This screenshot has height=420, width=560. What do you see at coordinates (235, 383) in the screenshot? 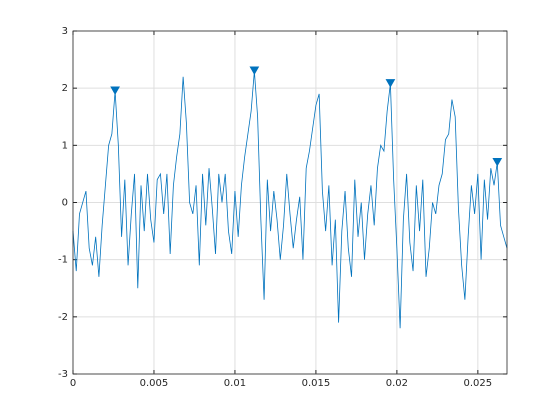
I see `x-tick-label: 0.01` at bounding box center [235, 383].